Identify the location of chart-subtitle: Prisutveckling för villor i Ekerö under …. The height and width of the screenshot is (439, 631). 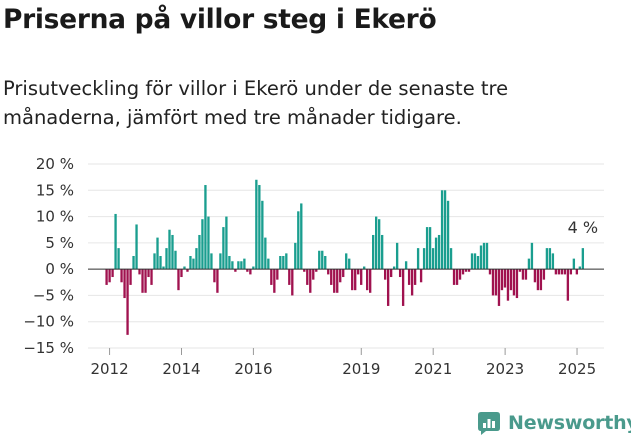
(256, 103).